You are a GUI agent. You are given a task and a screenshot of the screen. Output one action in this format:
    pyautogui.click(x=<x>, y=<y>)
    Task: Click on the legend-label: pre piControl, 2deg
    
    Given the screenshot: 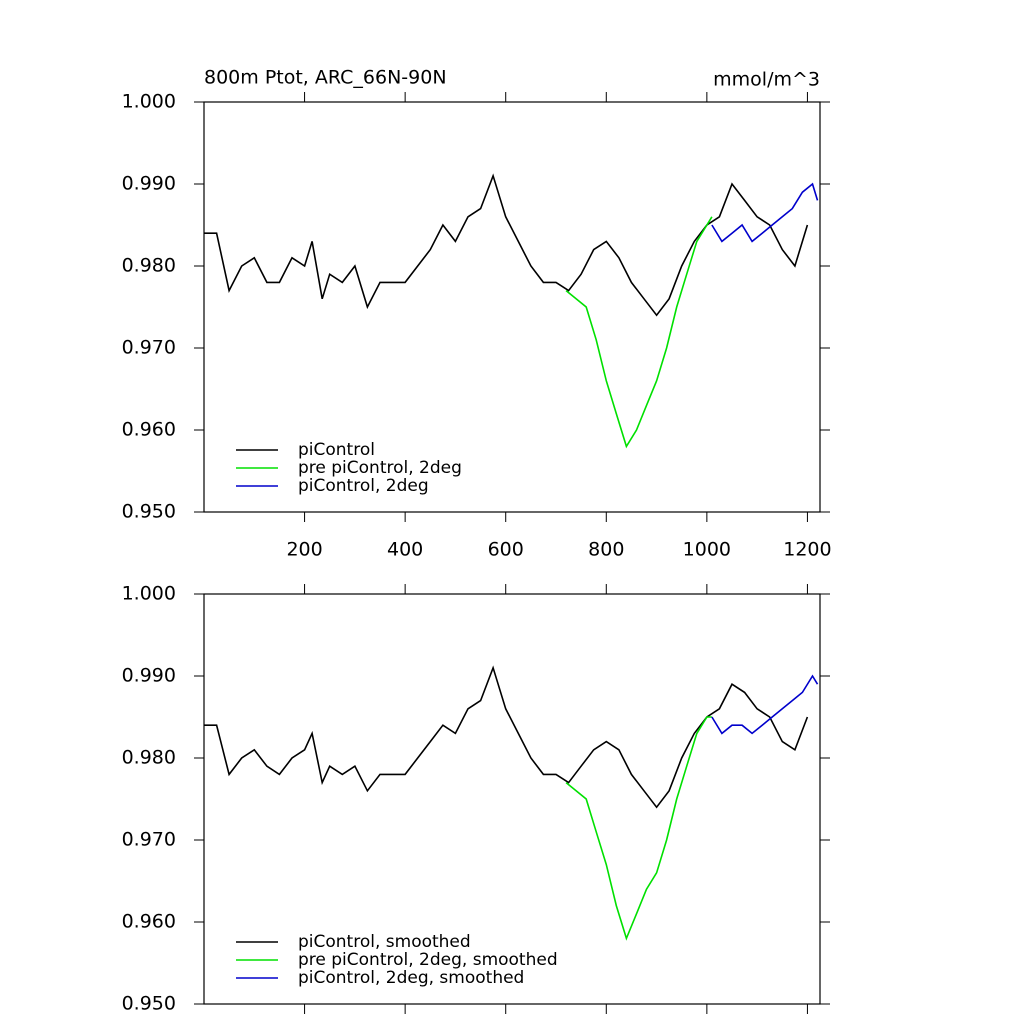 What is the action you would take?
    pyautogui.click(x=380, y=468)
    